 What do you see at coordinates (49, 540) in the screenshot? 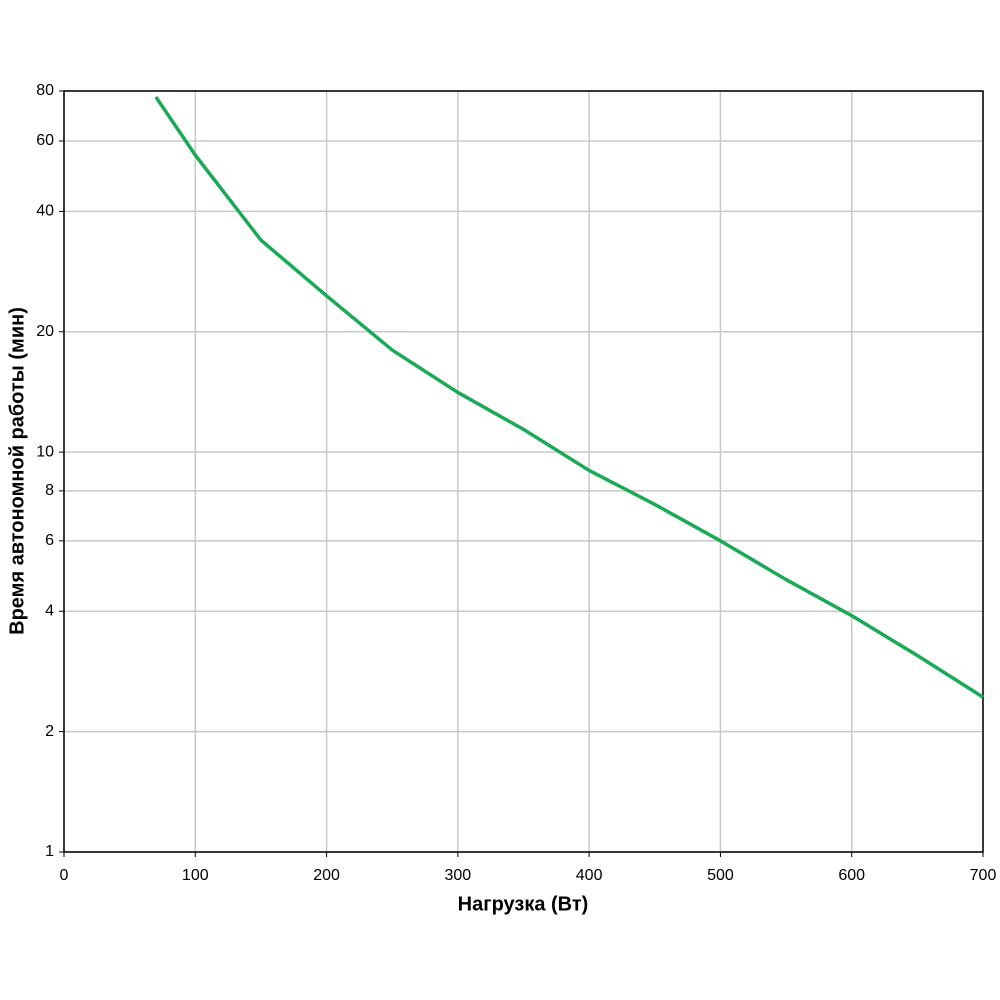
I see `y-tick-label: 6` at bounding box center [49, 540].